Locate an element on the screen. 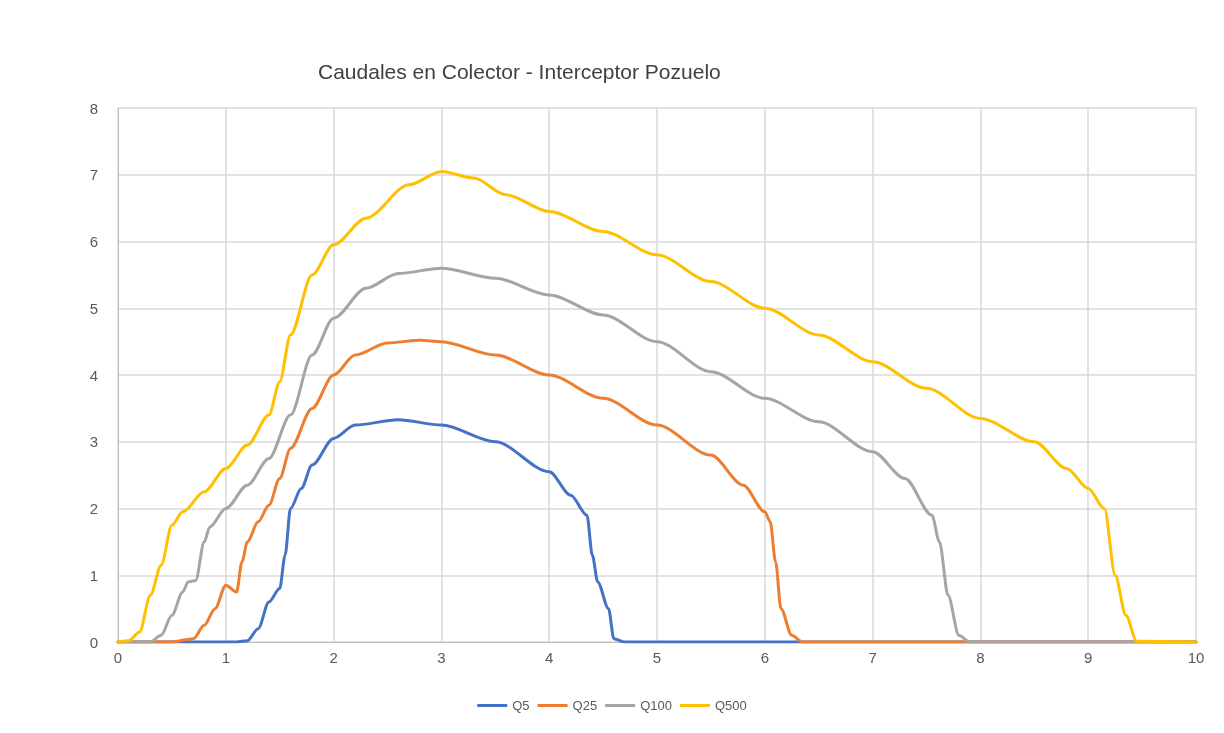  x-tick-label: 3 is located at coordinates (441, 657).